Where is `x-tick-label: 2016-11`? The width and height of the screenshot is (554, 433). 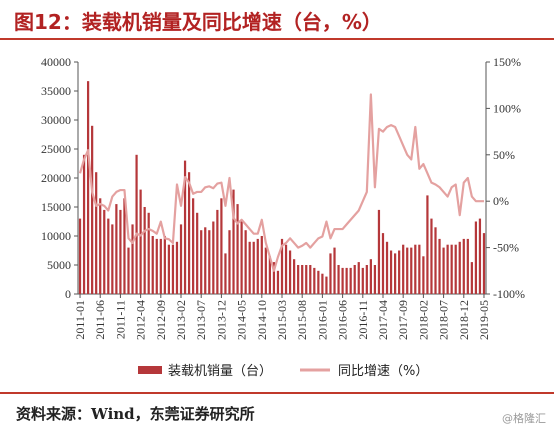 x-tick-label: 2016-11 is located at coordinates (363, 320).